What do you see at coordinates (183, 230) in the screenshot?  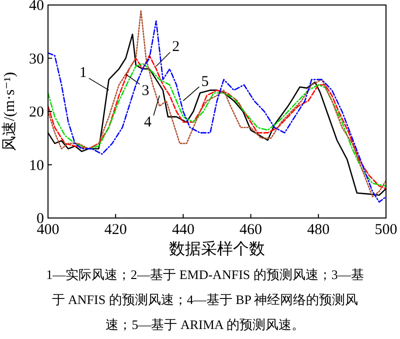 I see `x-tick-label: 440` at bounding box center [183, 230].